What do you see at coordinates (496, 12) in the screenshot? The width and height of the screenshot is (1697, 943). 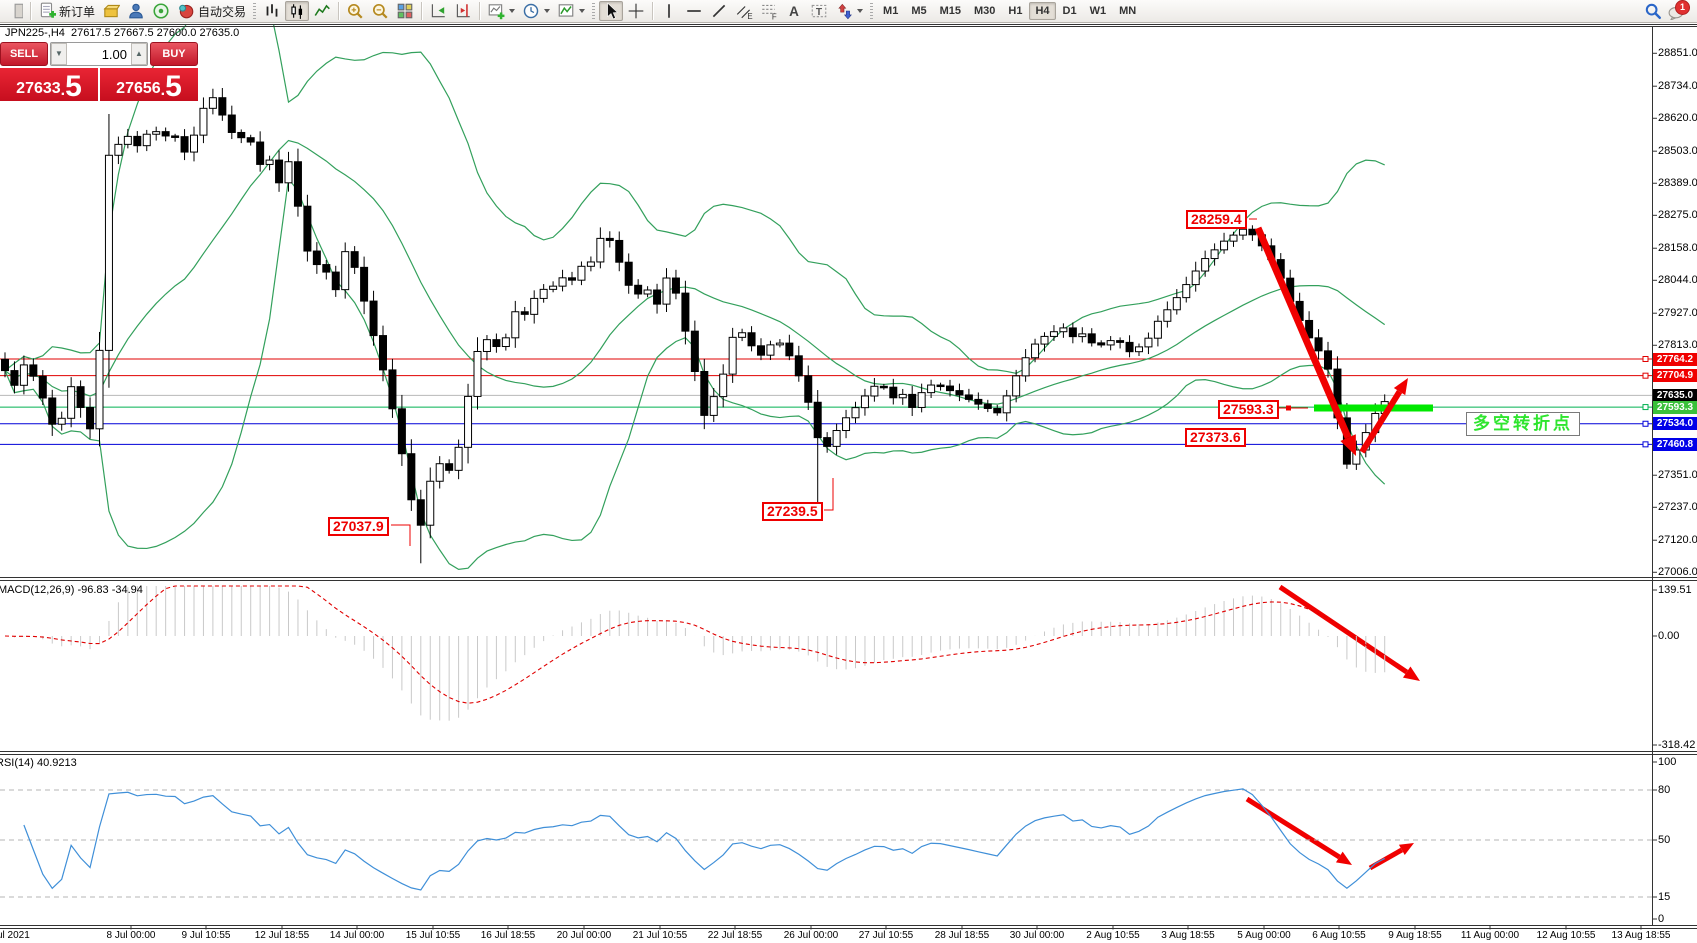 I see `new-chart-icon` at bounding box center [496, 12].